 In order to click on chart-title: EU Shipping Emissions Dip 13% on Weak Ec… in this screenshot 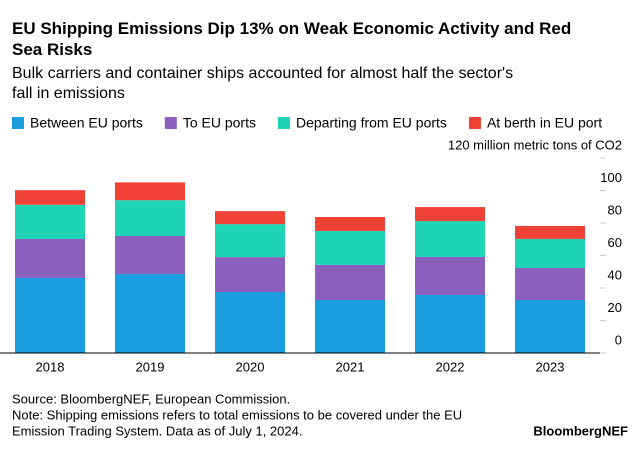, I will do `click(291, 39)`.